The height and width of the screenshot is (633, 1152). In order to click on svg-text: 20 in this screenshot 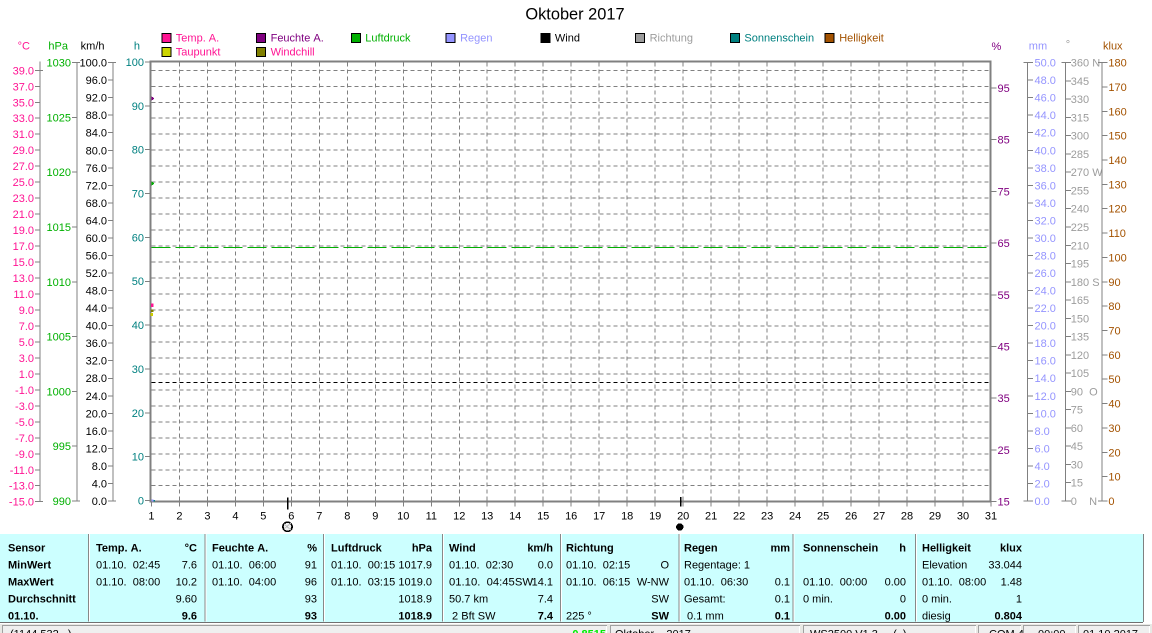, I will do `click(138, 414)`.